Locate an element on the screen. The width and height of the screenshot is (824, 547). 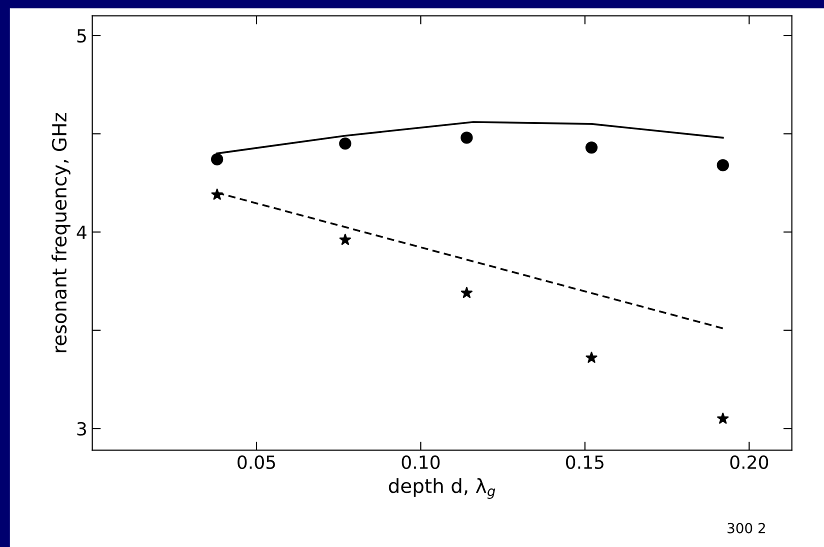
text: 300 2 is located at coordinates (746, 528).